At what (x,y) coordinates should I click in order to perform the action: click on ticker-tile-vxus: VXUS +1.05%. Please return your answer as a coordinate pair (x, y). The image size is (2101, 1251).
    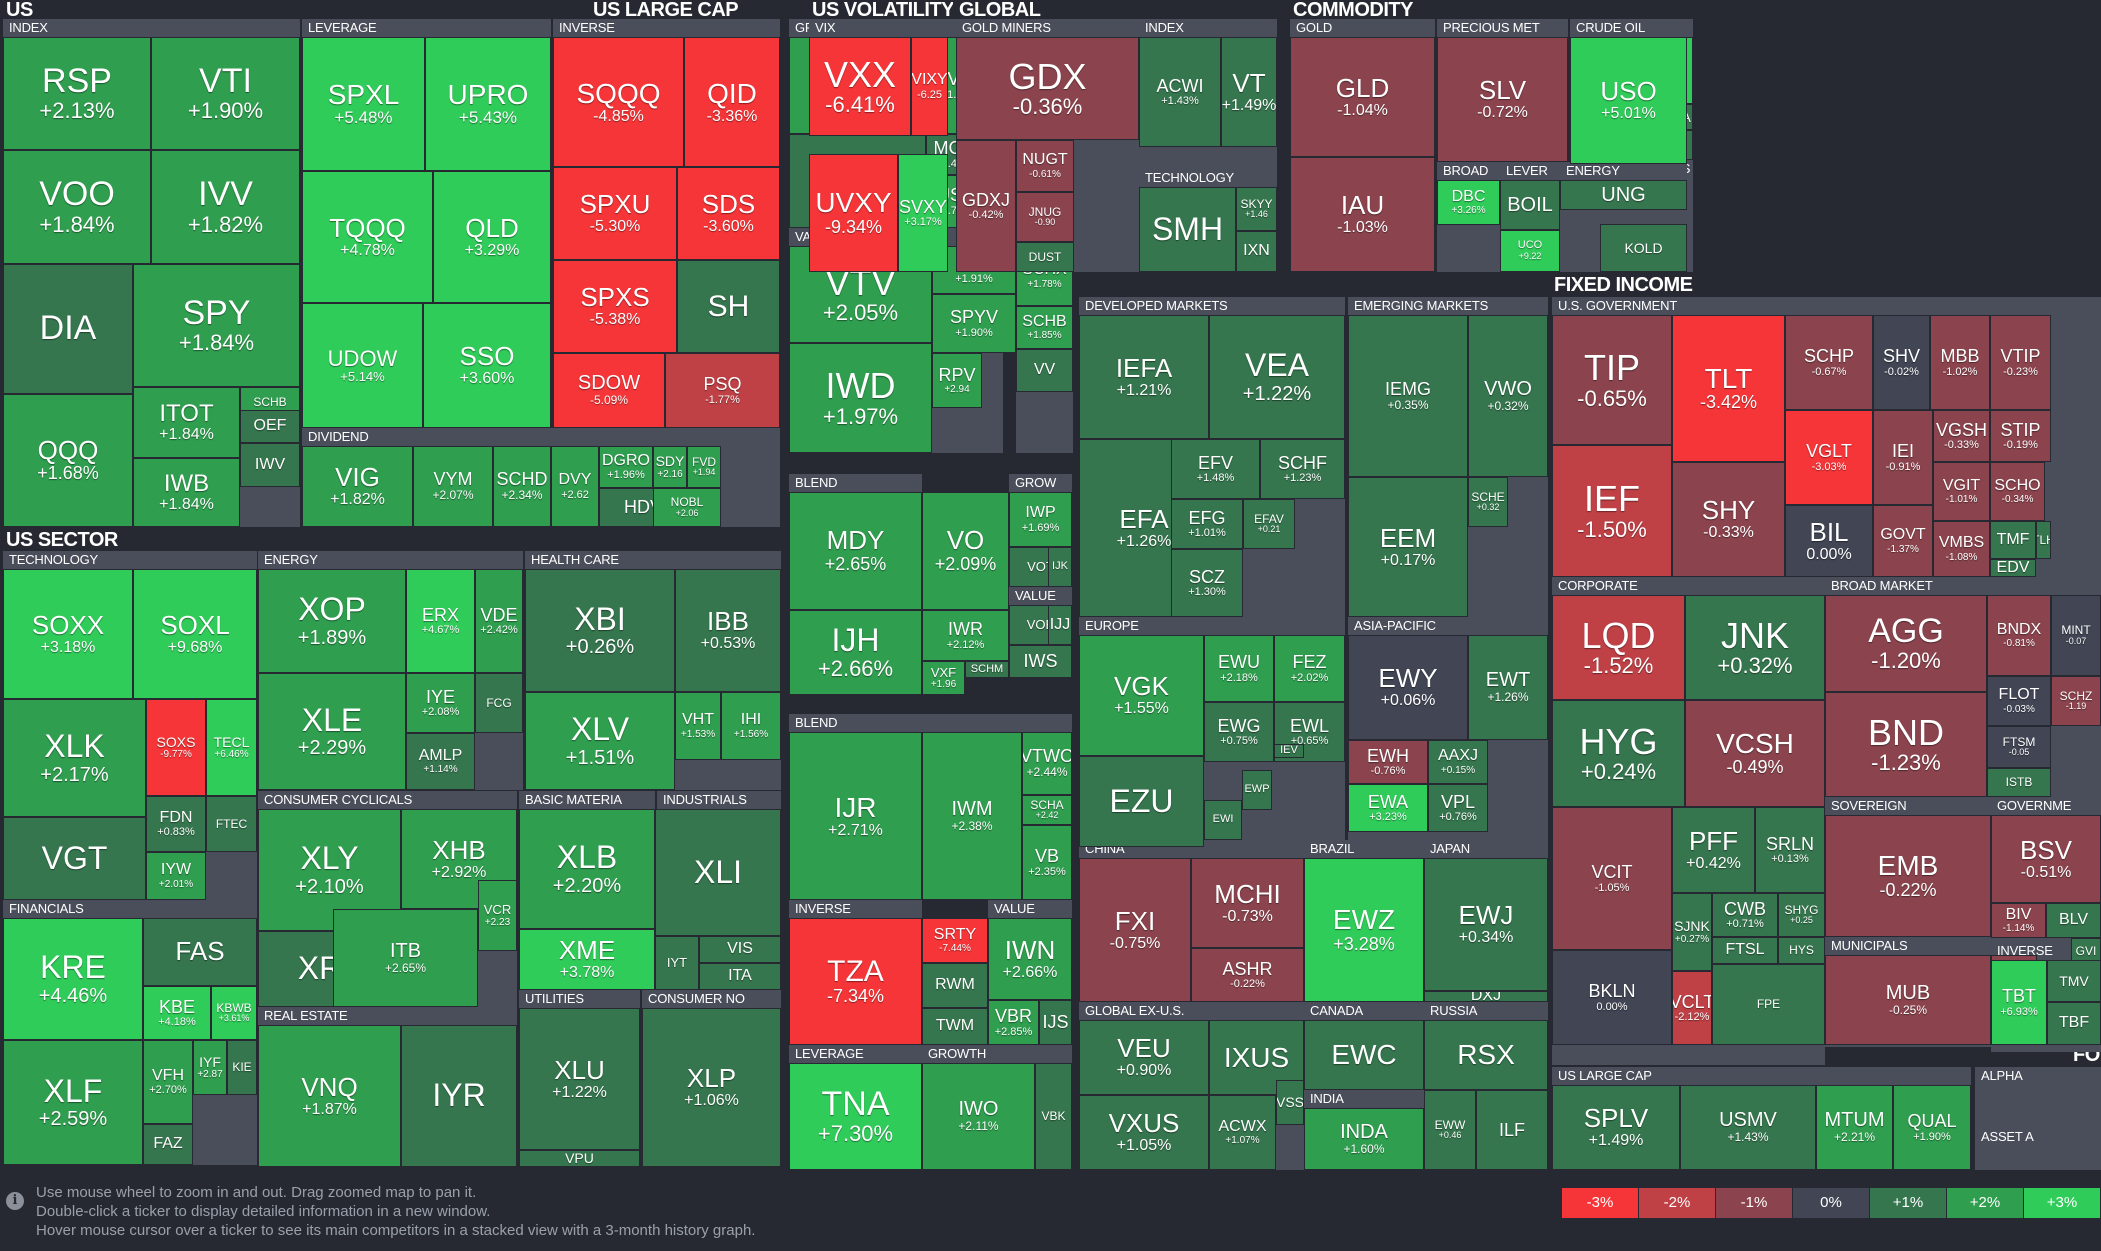
    Looking at the image, I should click on (1144, 1132).